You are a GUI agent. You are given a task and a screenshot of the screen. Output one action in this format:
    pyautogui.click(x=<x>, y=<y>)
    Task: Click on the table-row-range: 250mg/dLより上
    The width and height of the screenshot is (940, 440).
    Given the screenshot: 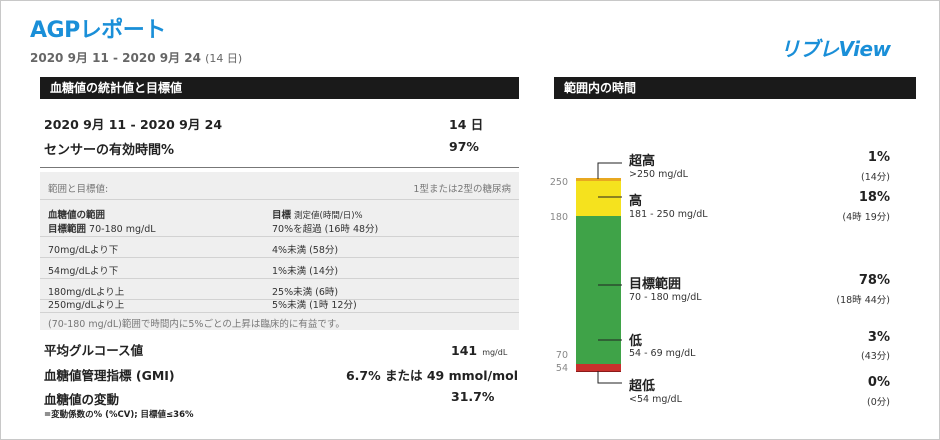 What is the action you would take?
    pyautogui.click(x=86, y=305)
    